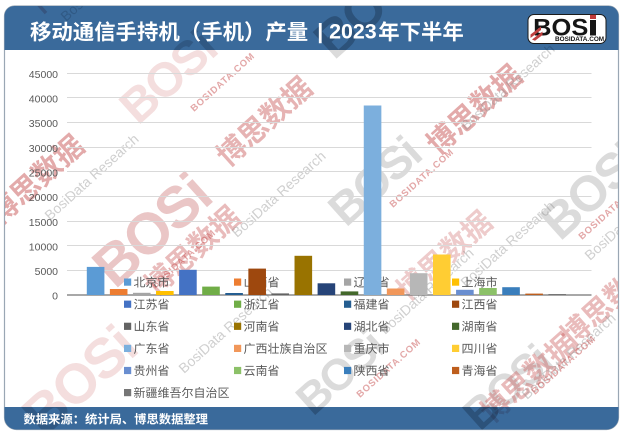 This screenshot has width=622, height=434. Describe the element at coordinates (43, 223) in the screenshot. I see `svg-text: 15000` at that location.